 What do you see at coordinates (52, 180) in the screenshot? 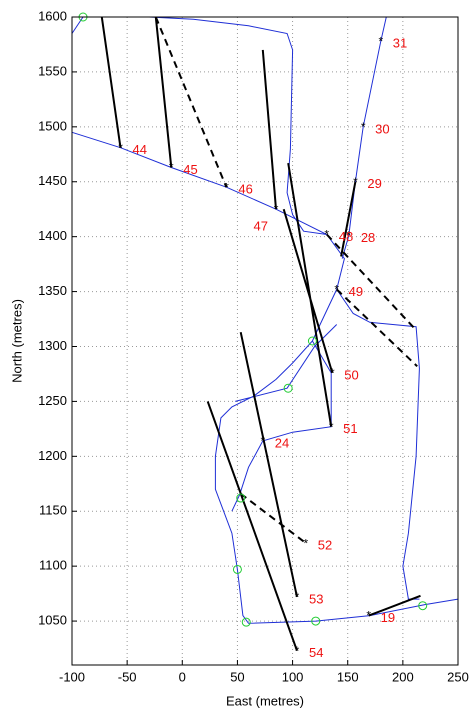
I see `y-tick-label: 1450` at bounding box center [52, 180].